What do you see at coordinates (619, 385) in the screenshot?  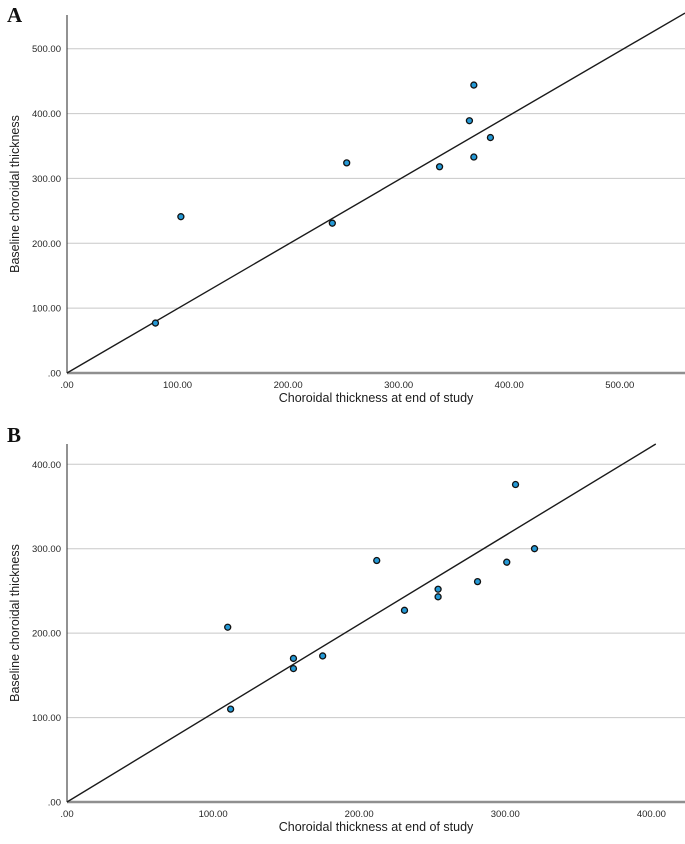 I see `x-tick-label: 500.00` at bounding box center [619, 385].